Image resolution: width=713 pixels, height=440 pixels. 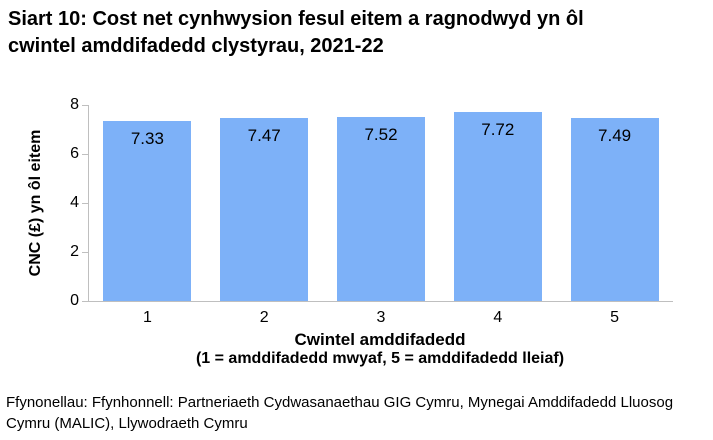 I want to click on x-axis-category-label: 3, so click(x=381, y=317).